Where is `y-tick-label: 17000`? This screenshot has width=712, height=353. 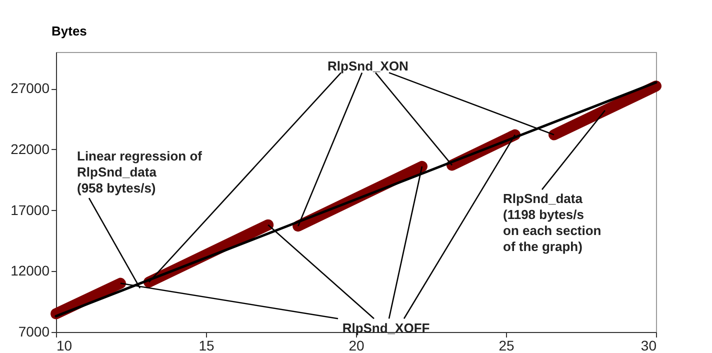 y-tick-label: 17000 is located at coordinates (30, 210).